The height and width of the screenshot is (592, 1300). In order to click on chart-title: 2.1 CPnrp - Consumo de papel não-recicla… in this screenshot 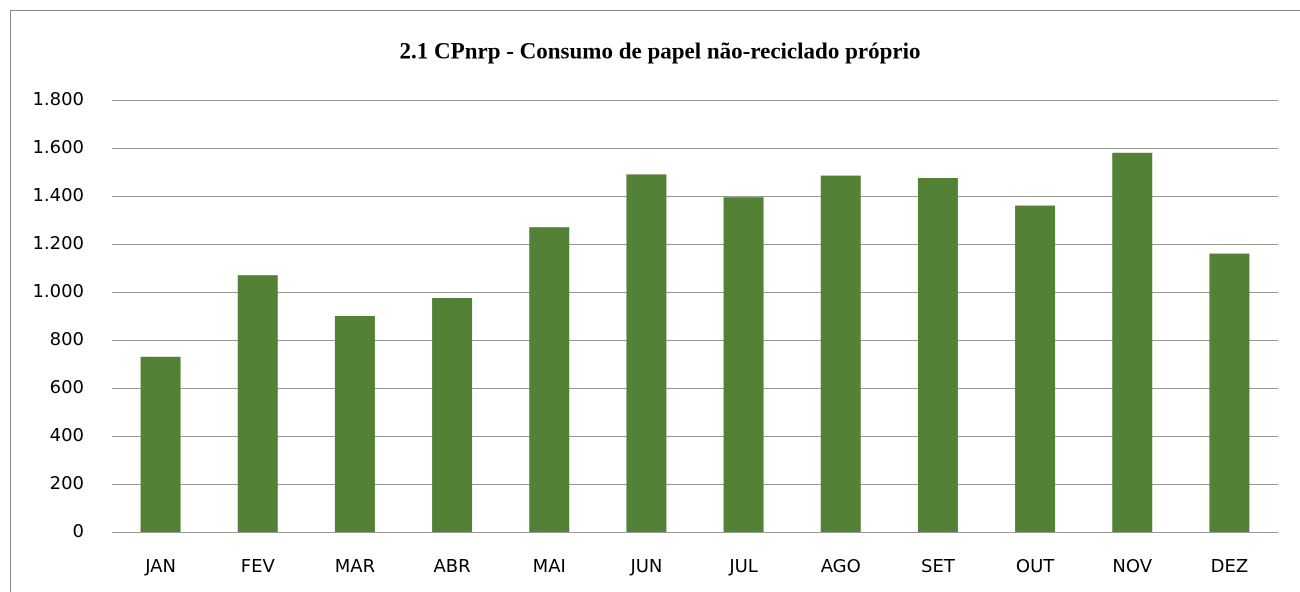, I will do `click(660, 50)`.